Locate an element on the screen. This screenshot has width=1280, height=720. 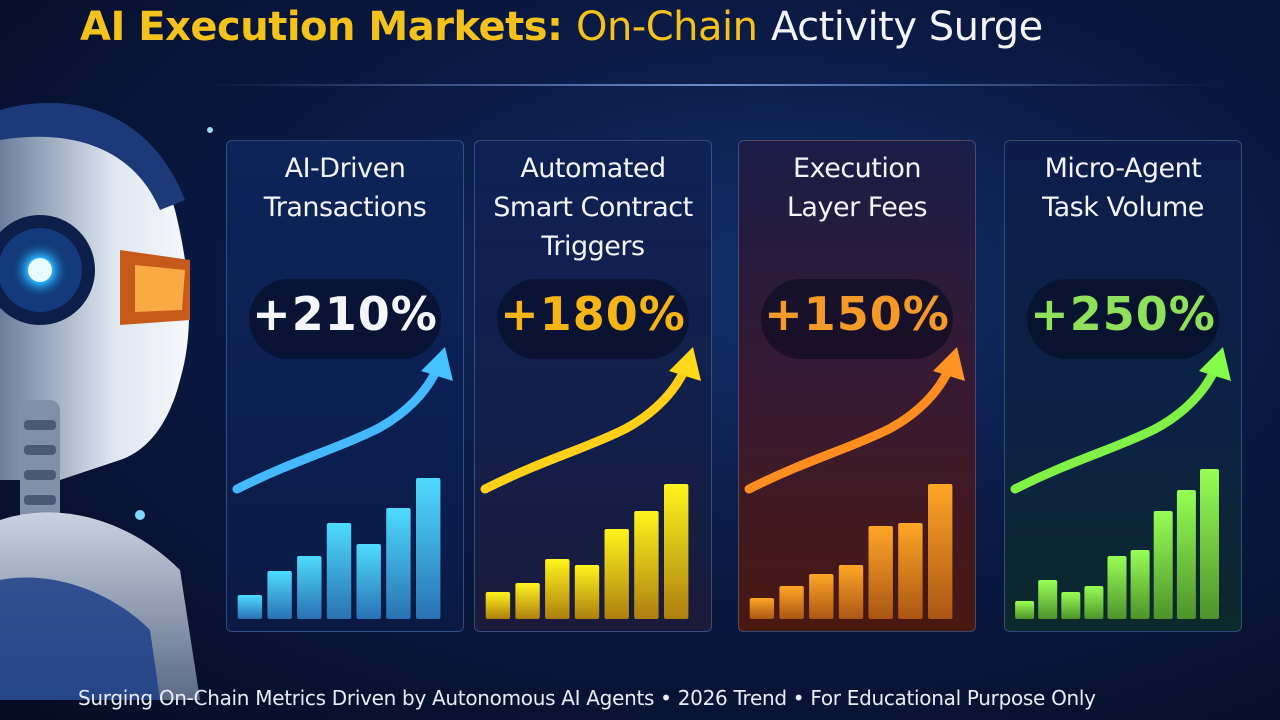
metric-panel-execution-layer-fees: Execution Layer Fees +150% is located at coordinates (857, 386).